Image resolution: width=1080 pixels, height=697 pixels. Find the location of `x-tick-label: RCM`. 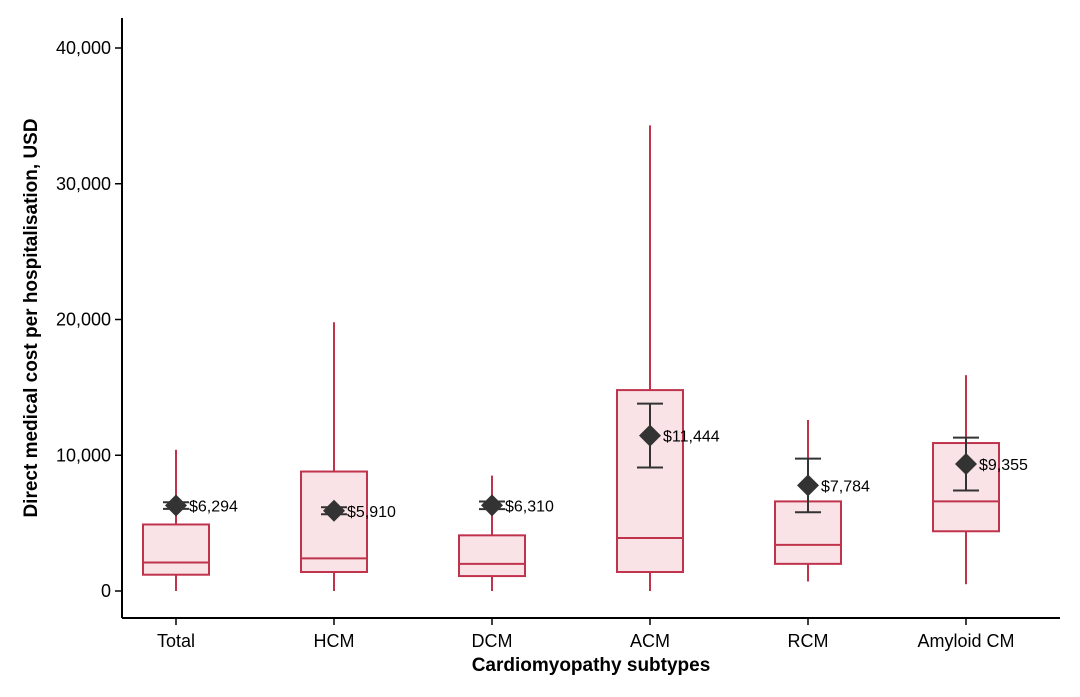

x-tick-label: RCM is located at coordinates (808, 641).